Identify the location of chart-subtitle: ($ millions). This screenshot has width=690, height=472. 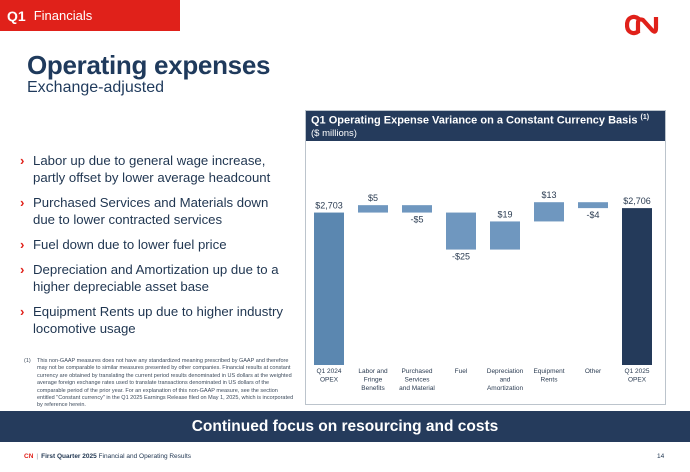
(334, 133).